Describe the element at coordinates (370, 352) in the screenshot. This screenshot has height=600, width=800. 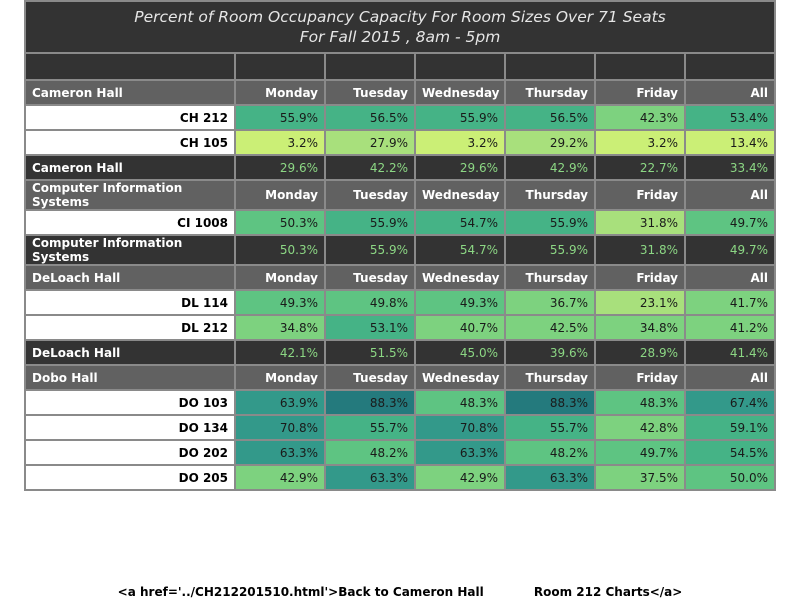
I see `total-cell: 51.5%` at that location.